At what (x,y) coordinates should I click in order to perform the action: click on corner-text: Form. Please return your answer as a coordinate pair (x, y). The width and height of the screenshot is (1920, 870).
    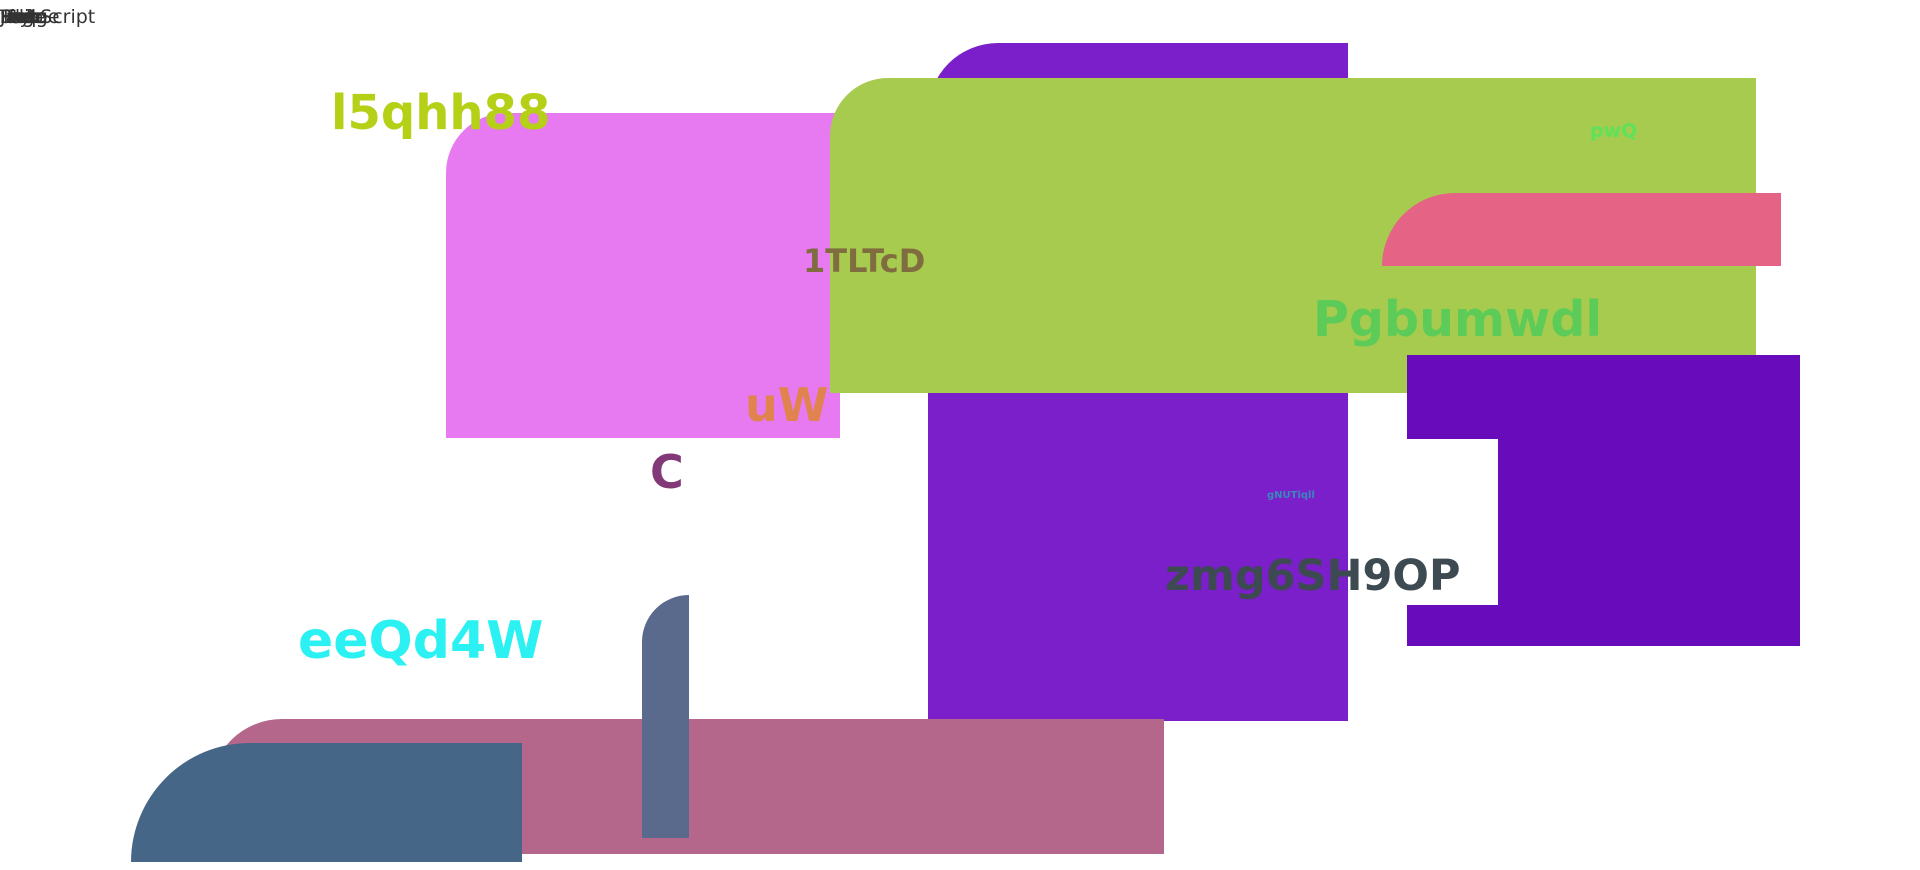
    Looking at the image, I should click on (24, 17).